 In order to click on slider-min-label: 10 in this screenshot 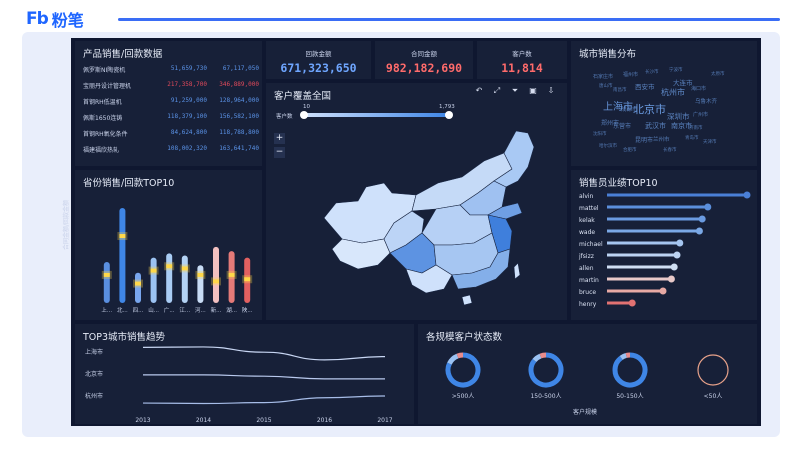, I will do `click(306, 107)`.